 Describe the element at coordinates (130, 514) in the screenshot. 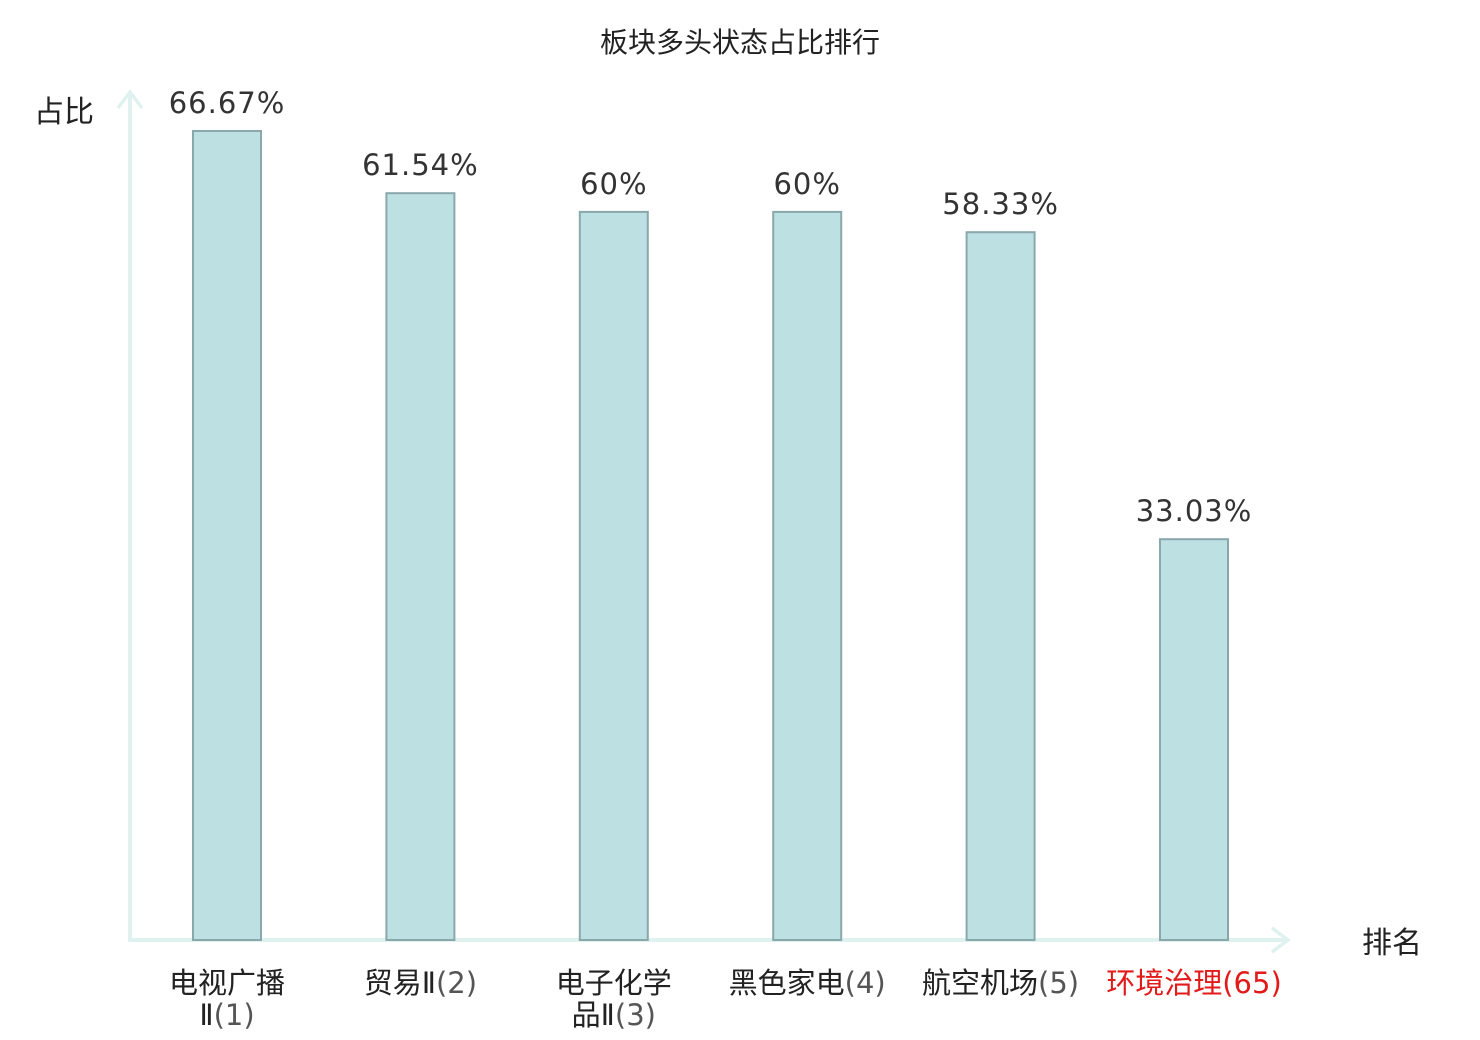

I see `y-axis` at that location.